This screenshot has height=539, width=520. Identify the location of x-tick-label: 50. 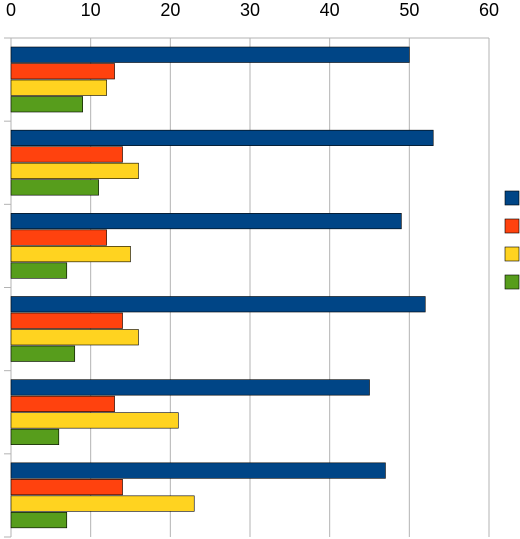
(409, 10).